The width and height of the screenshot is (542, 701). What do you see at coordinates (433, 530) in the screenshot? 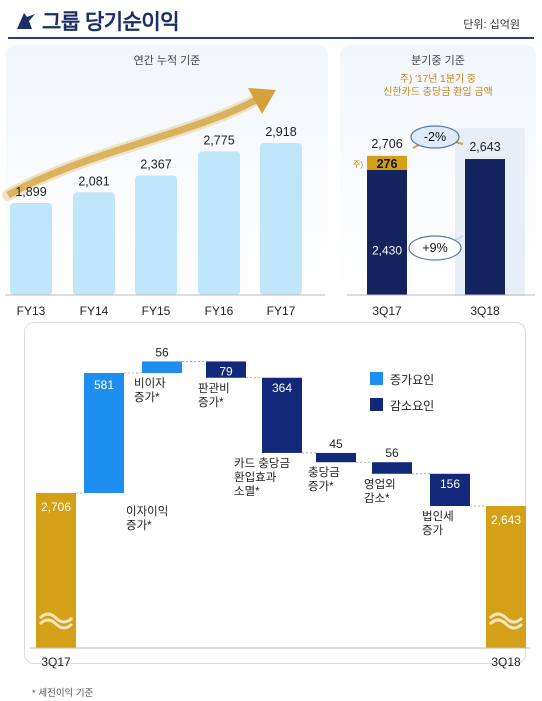
I see `waterfall-xlabel-7-line-1: 증가` at bounding box center [433, 530].